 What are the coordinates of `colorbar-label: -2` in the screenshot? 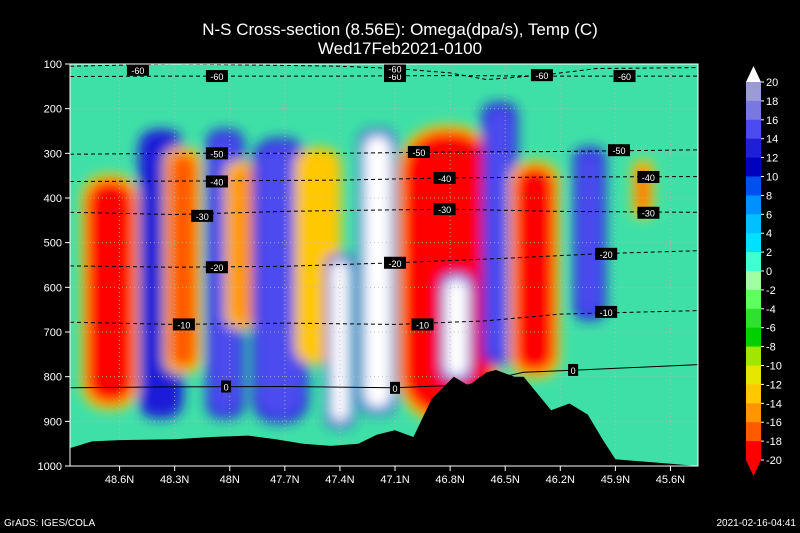 It's located at (771, 291).